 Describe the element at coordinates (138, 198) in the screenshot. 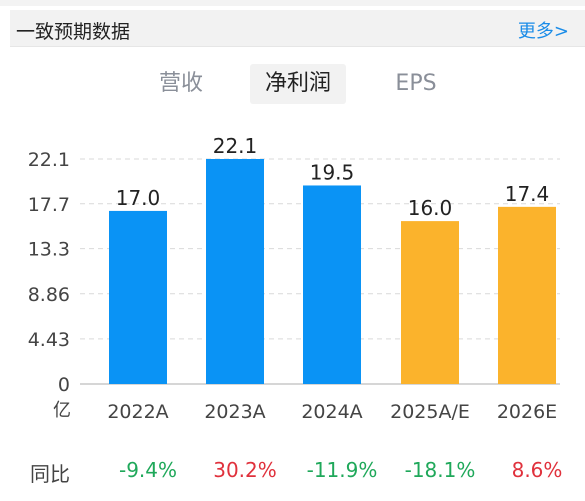

I see `bar-value-label: 17.0` at that location.